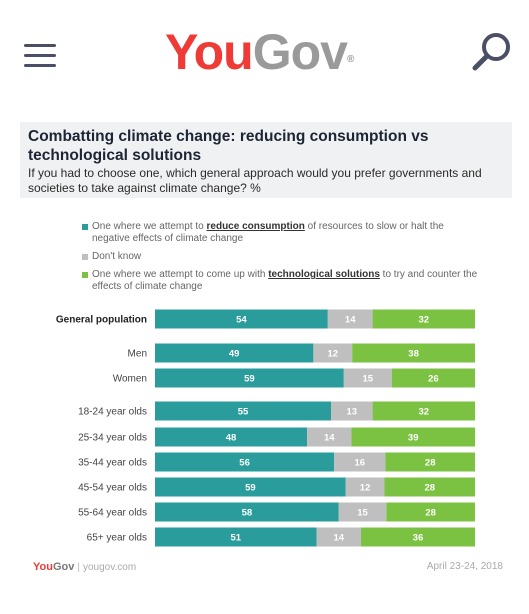 The height and width of the screenshot is (614, 529). I want to click on data-label: 16, so click(360, 463).